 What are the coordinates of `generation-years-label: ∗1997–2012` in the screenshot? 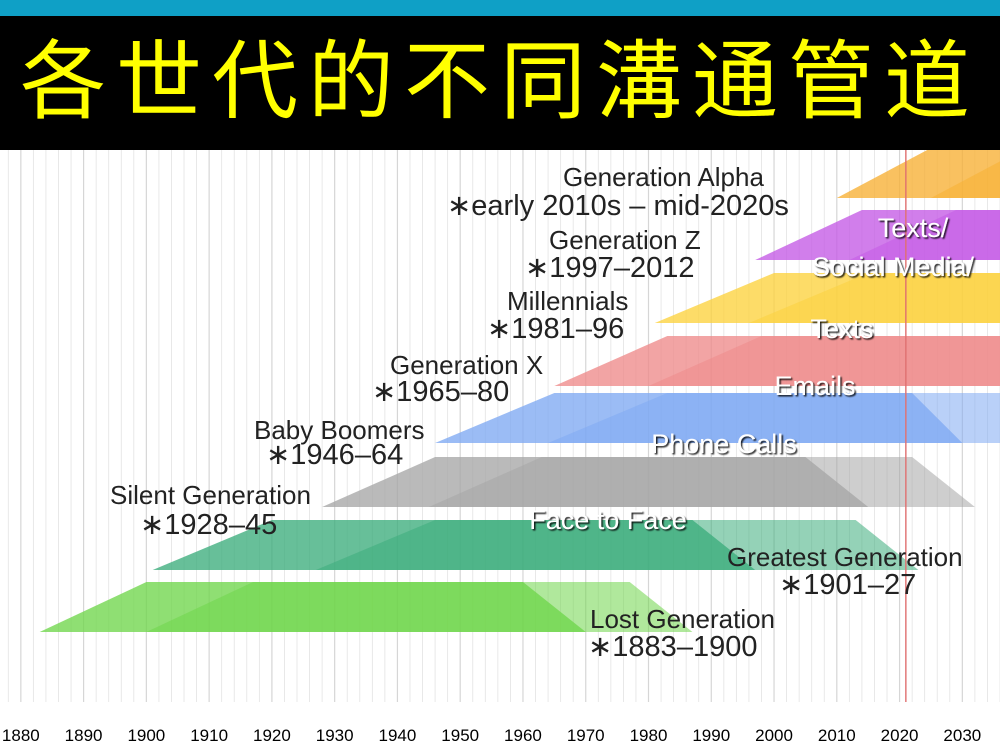 It's located at (609, 268).